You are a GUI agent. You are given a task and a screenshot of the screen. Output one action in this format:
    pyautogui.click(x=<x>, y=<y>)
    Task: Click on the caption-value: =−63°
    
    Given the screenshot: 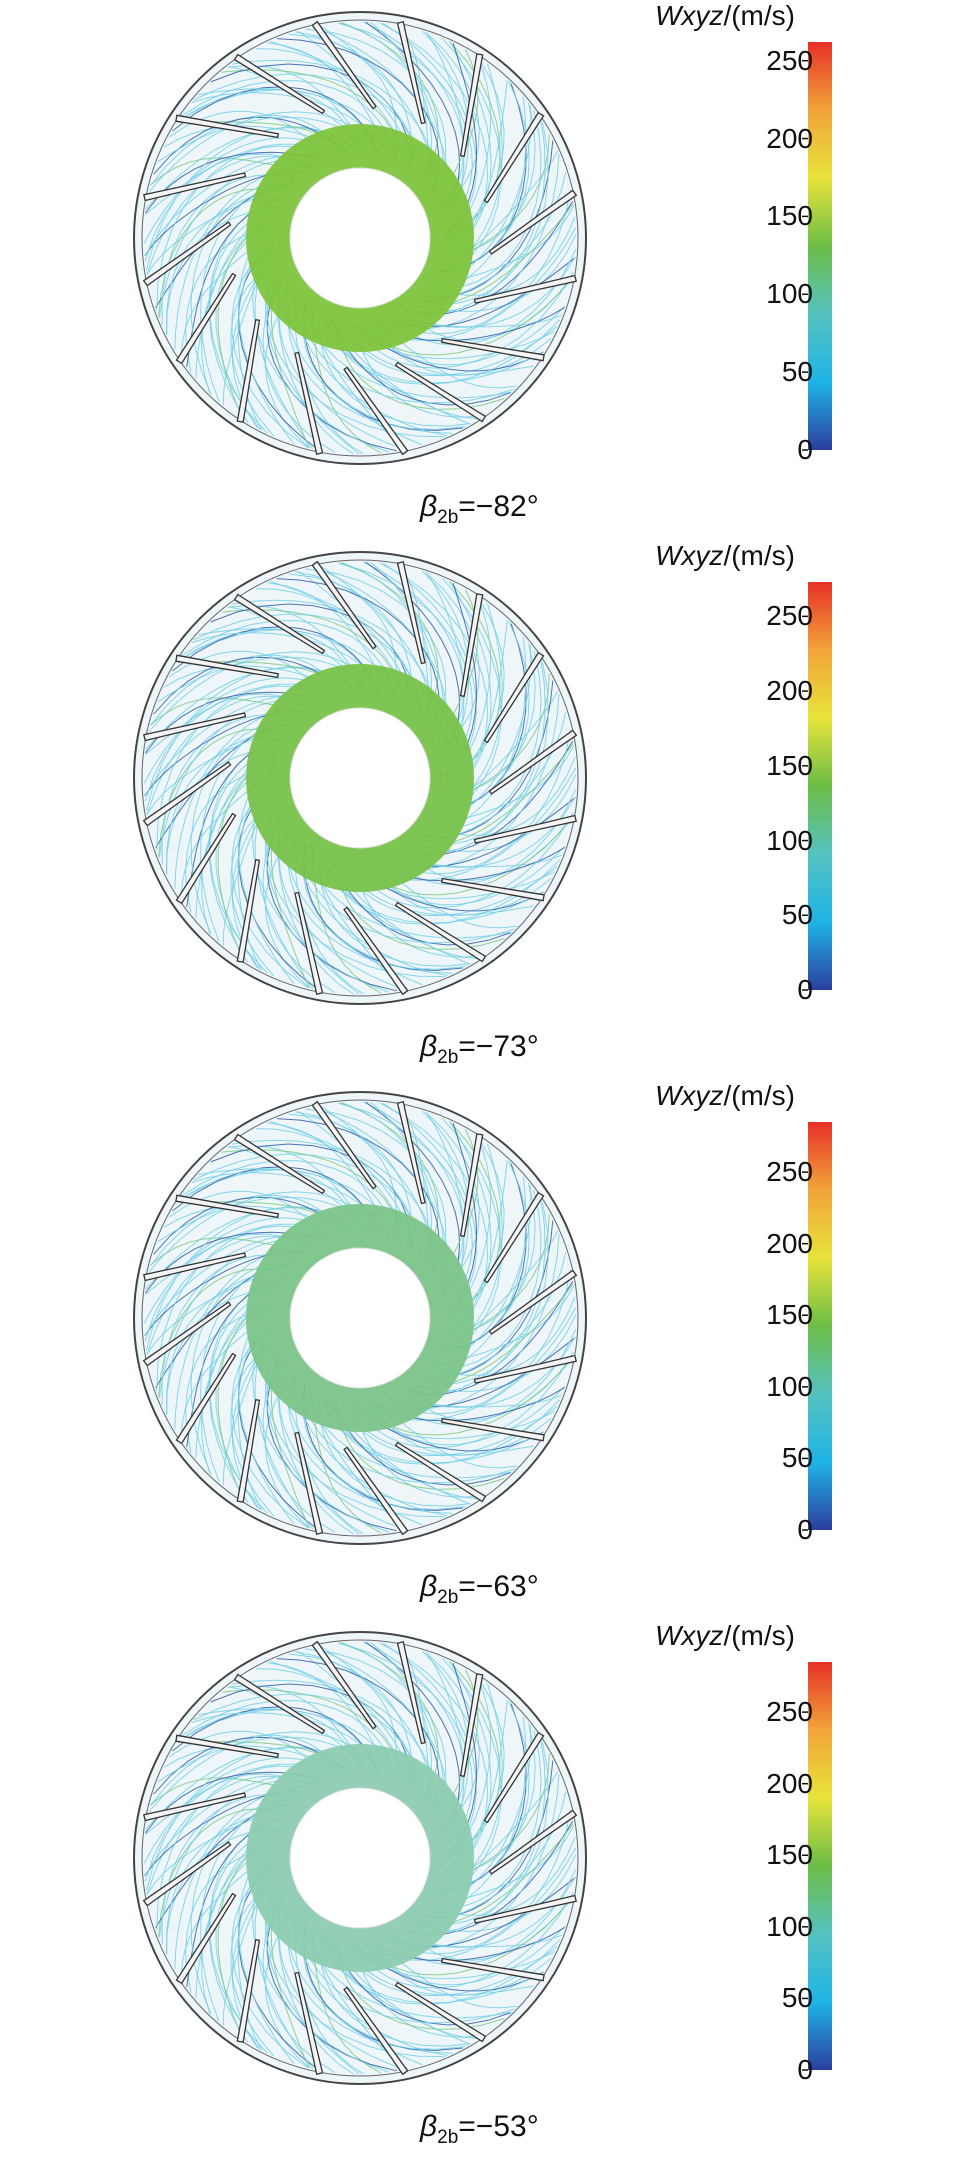 What is the action you would take?
    pyautogui.click(x=498, y=1586)
    